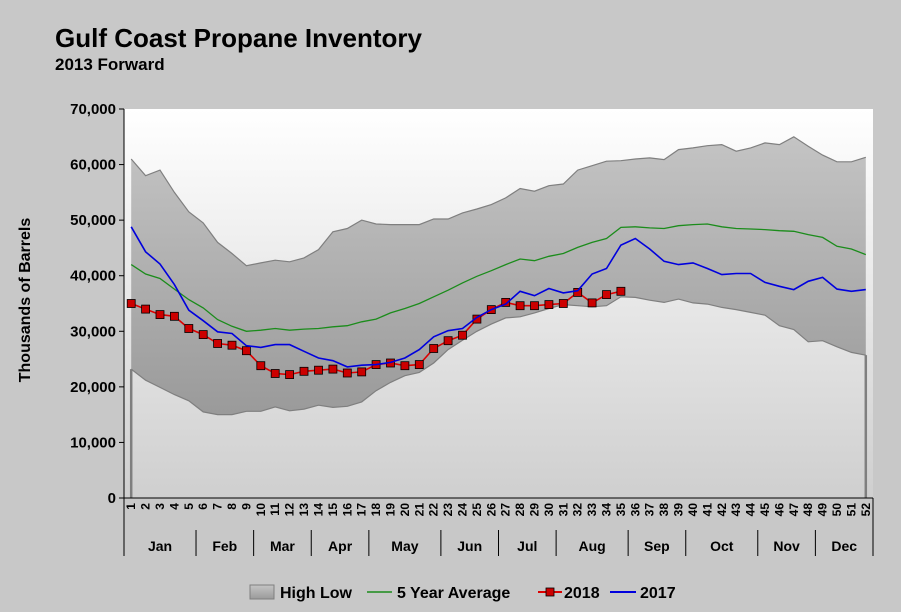 This screenshot has height=612, width=901. What do you see at coordinates (851, 510) in the screenshot?
I see `x-tick-label: 51` at bounding box center [851, 510].